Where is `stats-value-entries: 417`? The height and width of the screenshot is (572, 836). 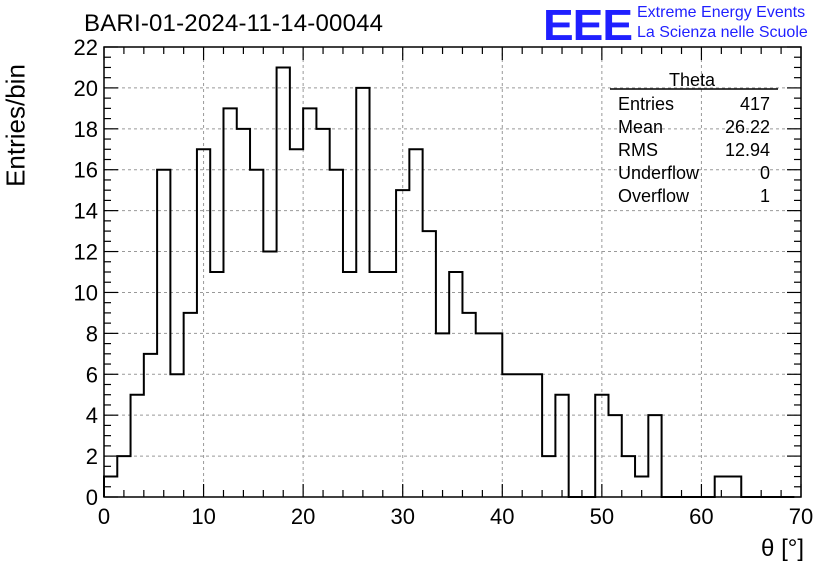
stats-value-entries: 417 is located at coordinates (755, 104).